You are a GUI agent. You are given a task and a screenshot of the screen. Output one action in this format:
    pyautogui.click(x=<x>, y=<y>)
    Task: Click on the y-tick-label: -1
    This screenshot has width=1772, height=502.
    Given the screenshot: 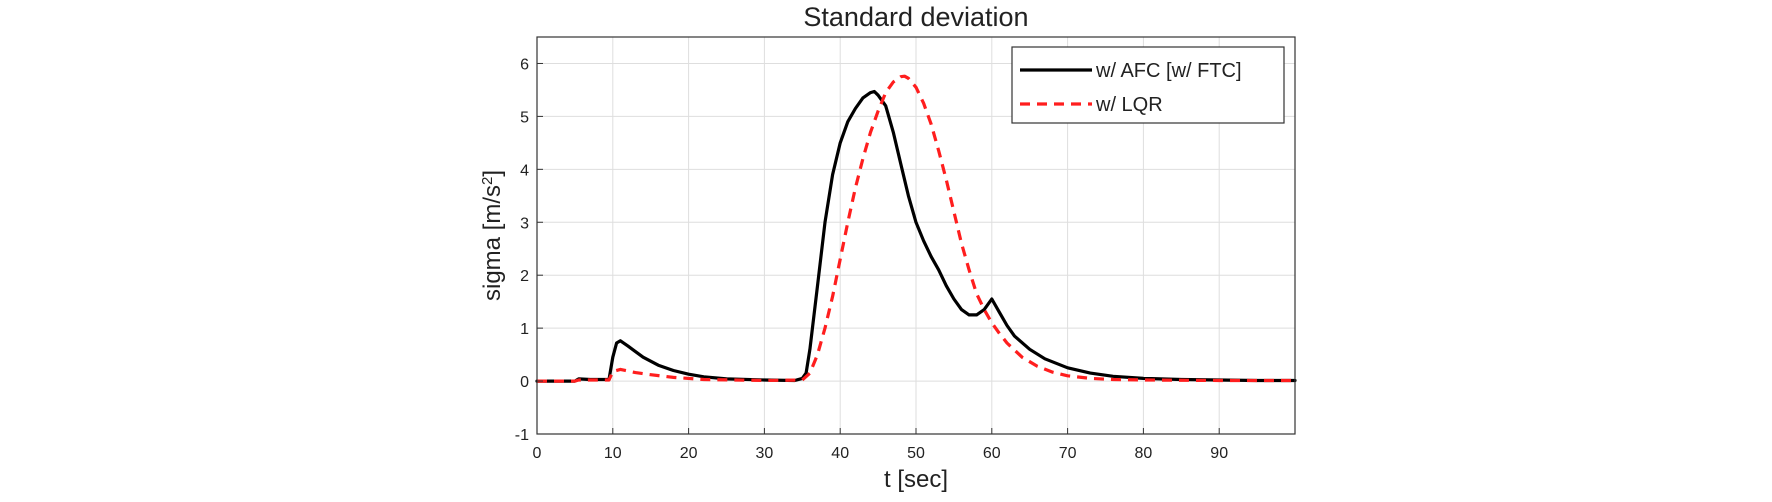 What is the action you would take?
    pyautogui.click(x=522, y=435)
    